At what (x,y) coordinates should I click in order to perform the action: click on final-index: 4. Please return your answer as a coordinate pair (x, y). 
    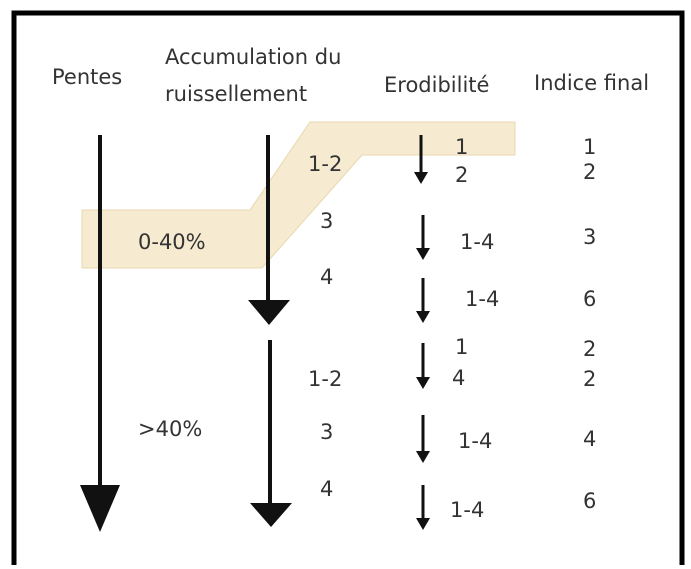
    Looking at the image, I should click on (589, 439).